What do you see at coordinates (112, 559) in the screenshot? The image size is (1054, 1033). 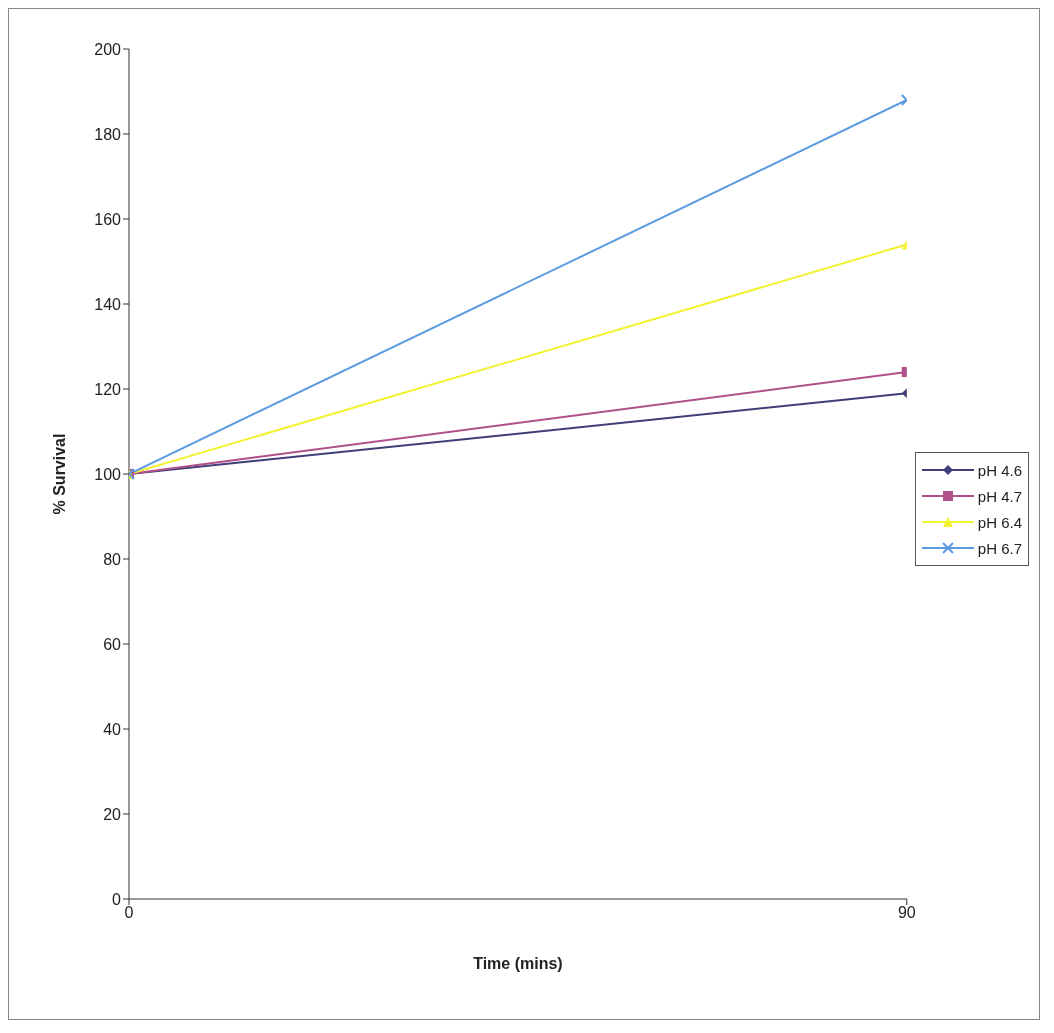 I see `y-tick-label: 80` at bounding box center [112, 559].